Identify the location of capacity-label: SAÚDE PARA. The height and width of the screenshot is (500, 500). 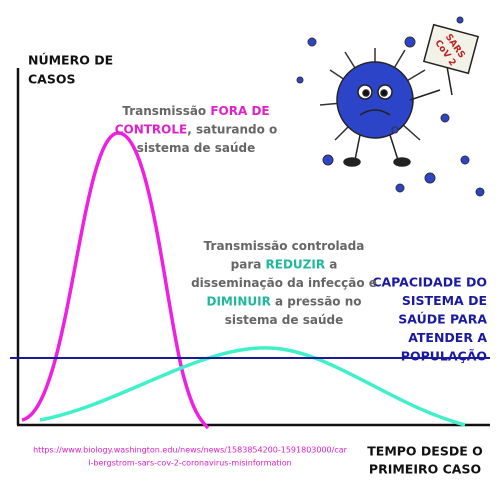
(442, 319).